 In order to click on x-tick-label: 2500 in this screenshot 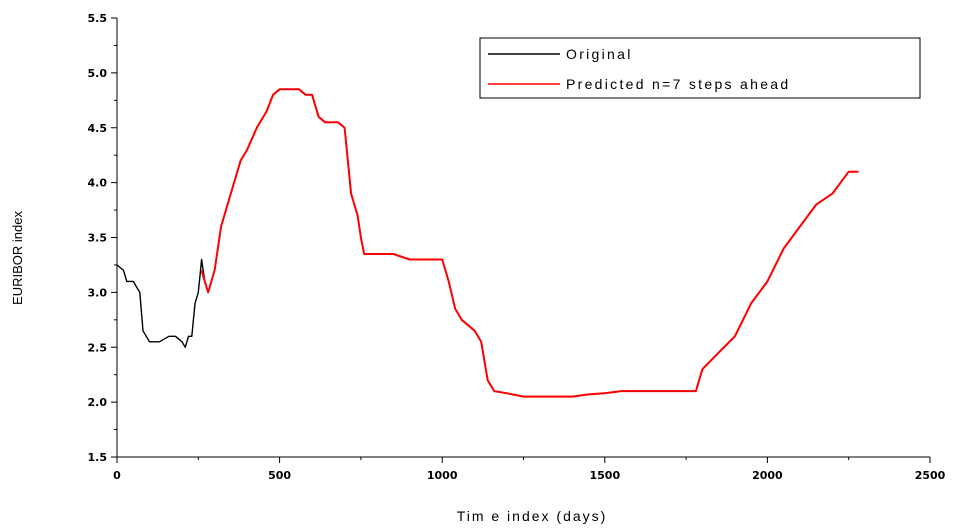, I will do `click(930, 475)`.